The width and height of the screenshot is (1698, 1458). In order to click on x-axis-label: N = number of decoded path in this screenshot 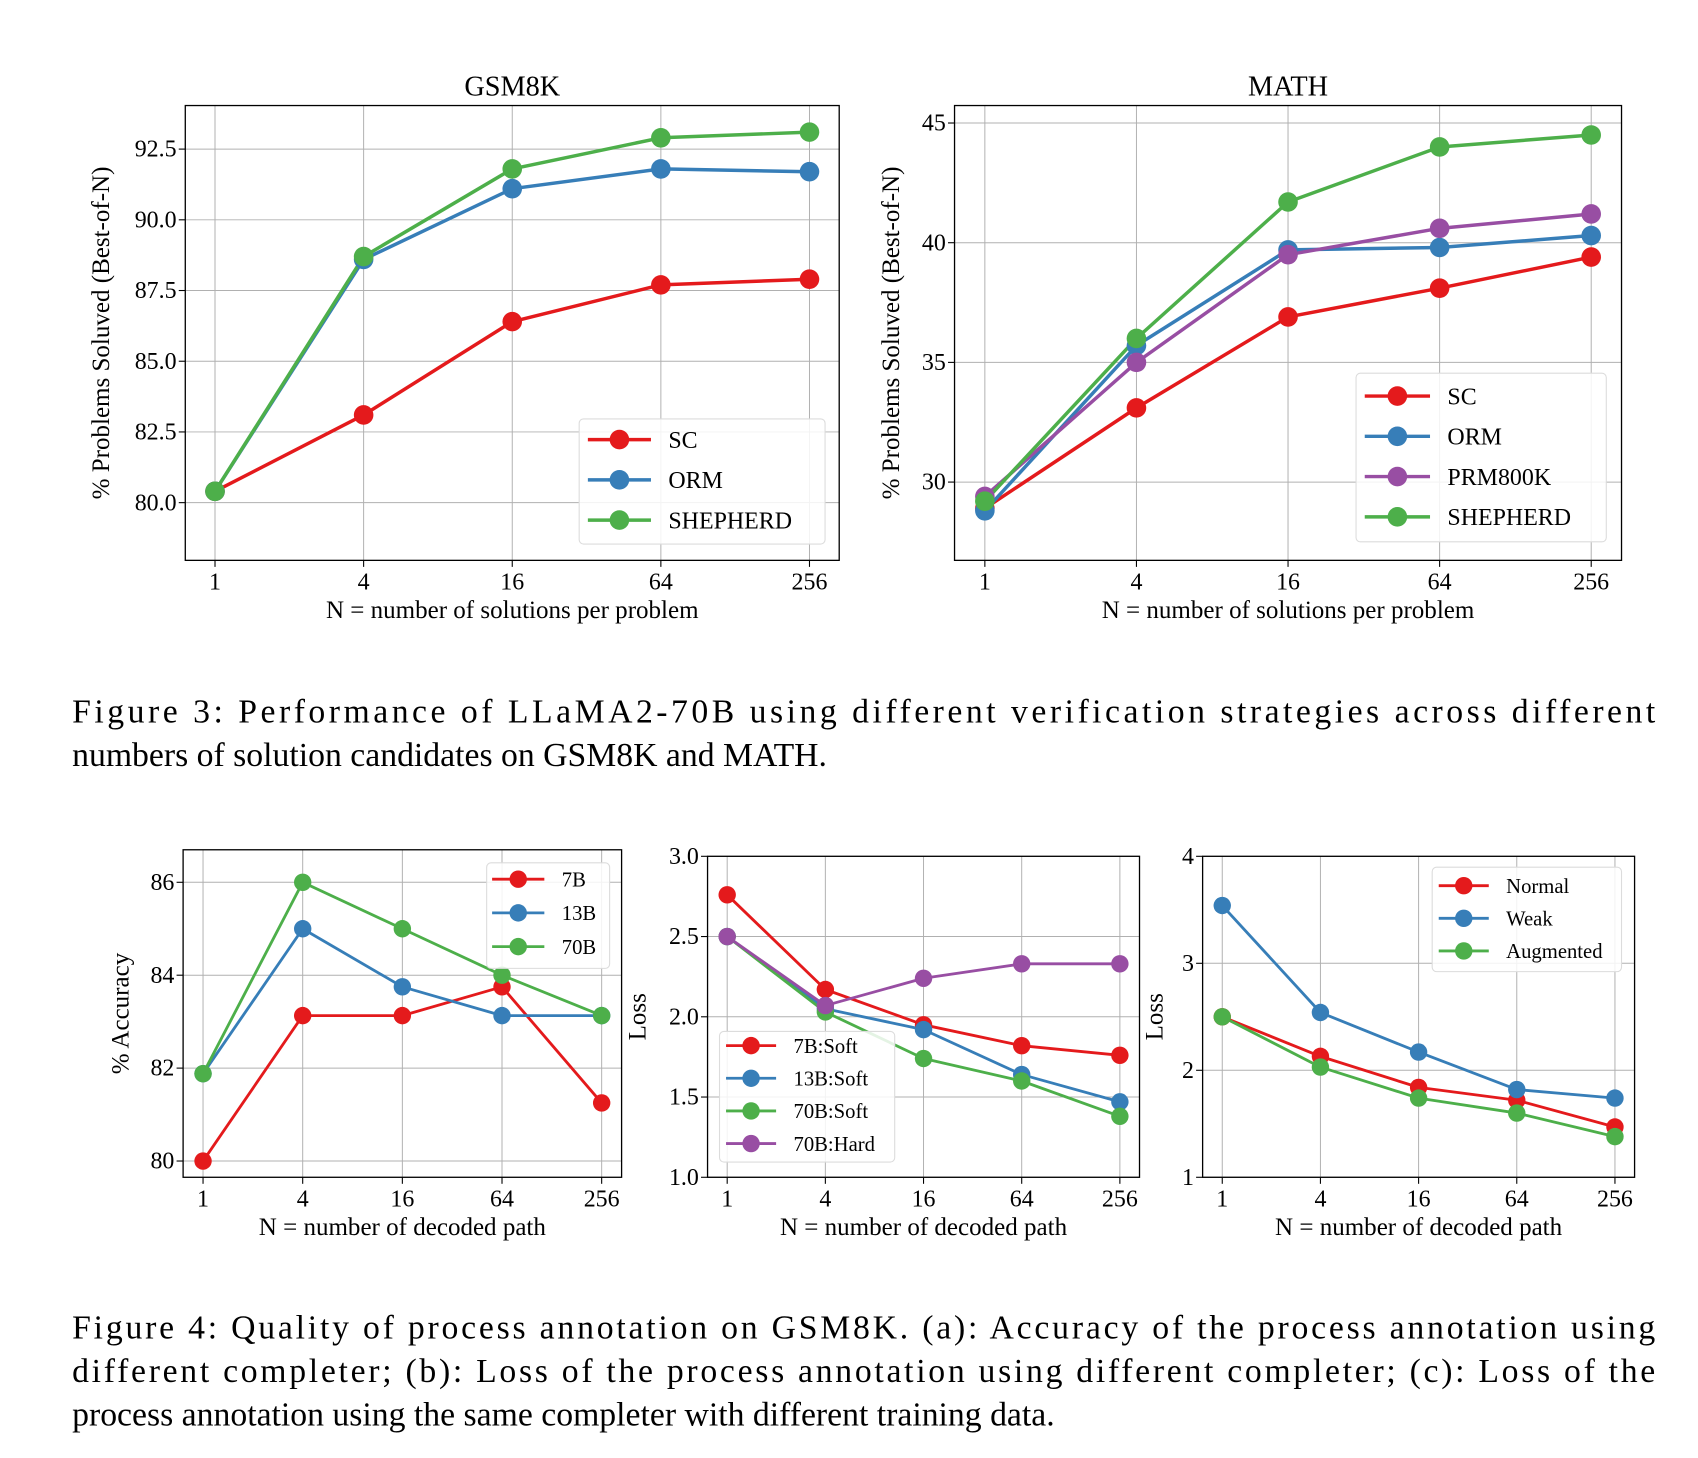, I will do `click(1419, 1227)`.